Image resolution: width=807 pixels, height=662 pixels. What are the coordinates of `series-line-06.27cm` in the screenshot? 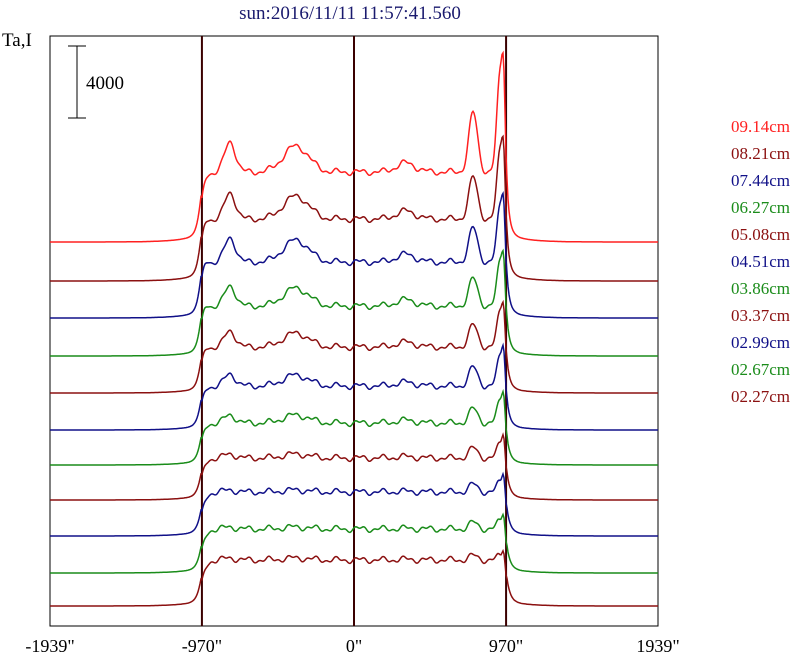 It's located at (354, 302).